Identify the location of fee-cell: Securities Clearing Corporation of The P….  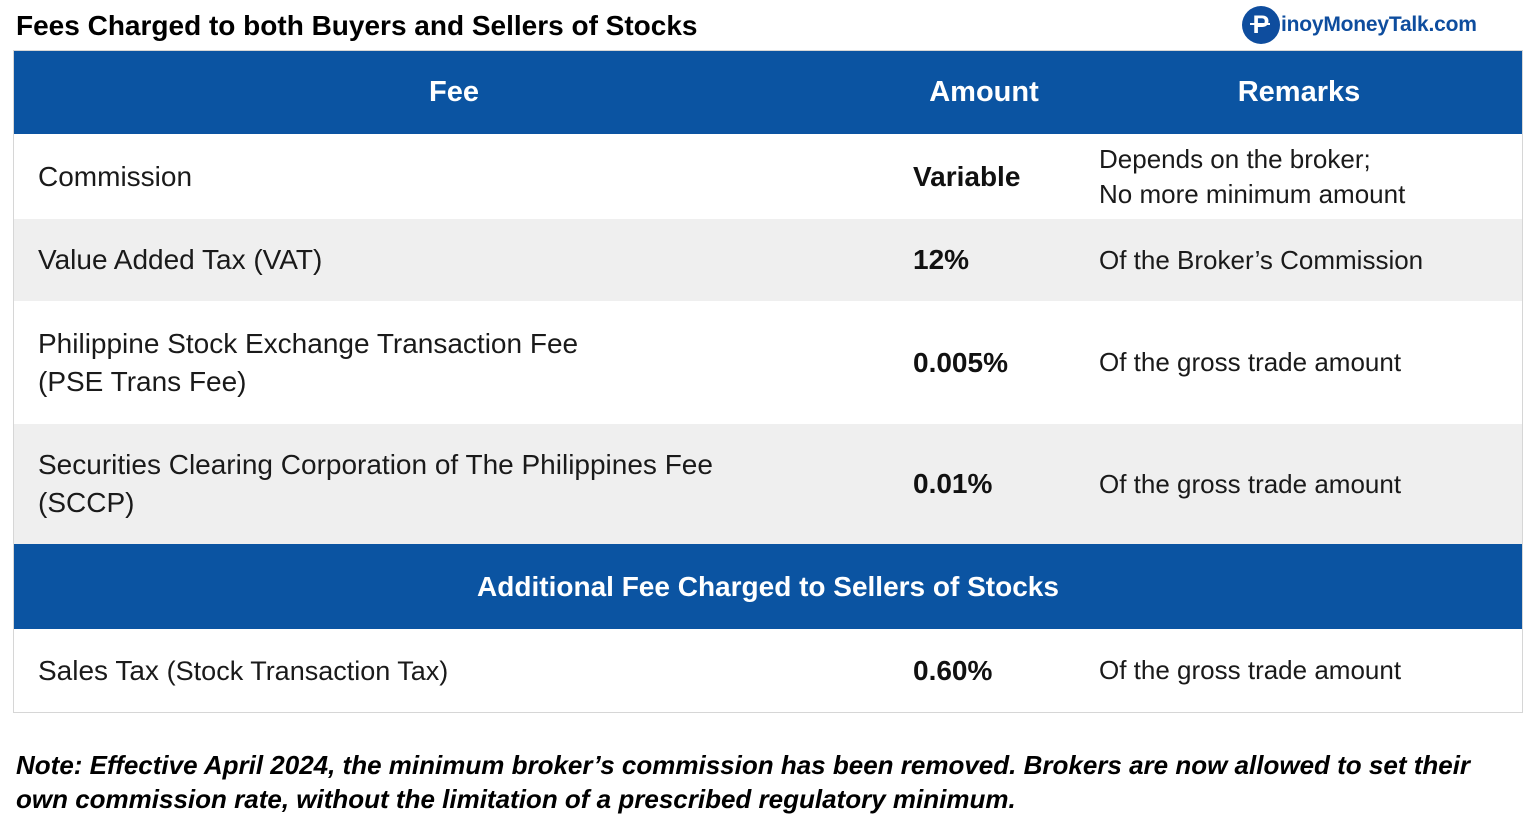
(468, 484).